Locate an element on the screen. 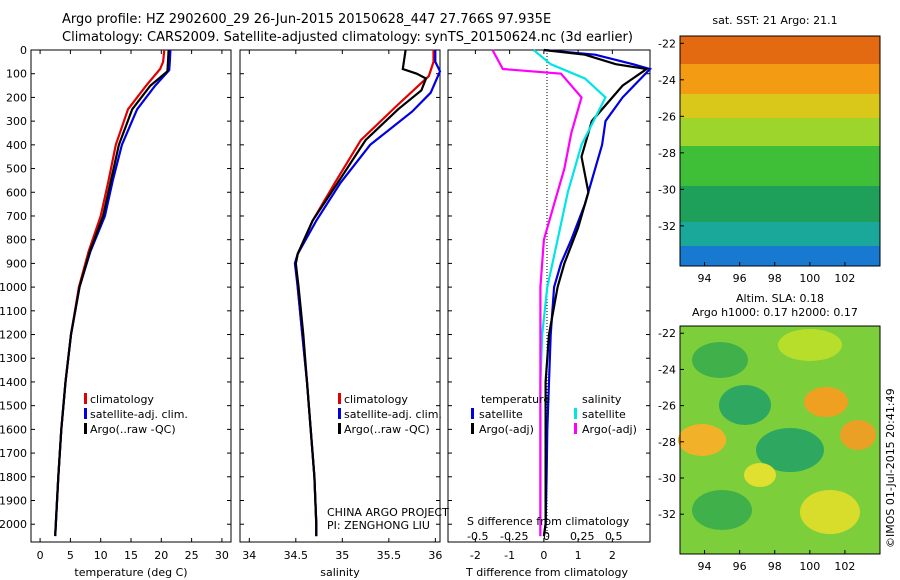  series-line-argo-adj- is located at coordinates (537, 293).